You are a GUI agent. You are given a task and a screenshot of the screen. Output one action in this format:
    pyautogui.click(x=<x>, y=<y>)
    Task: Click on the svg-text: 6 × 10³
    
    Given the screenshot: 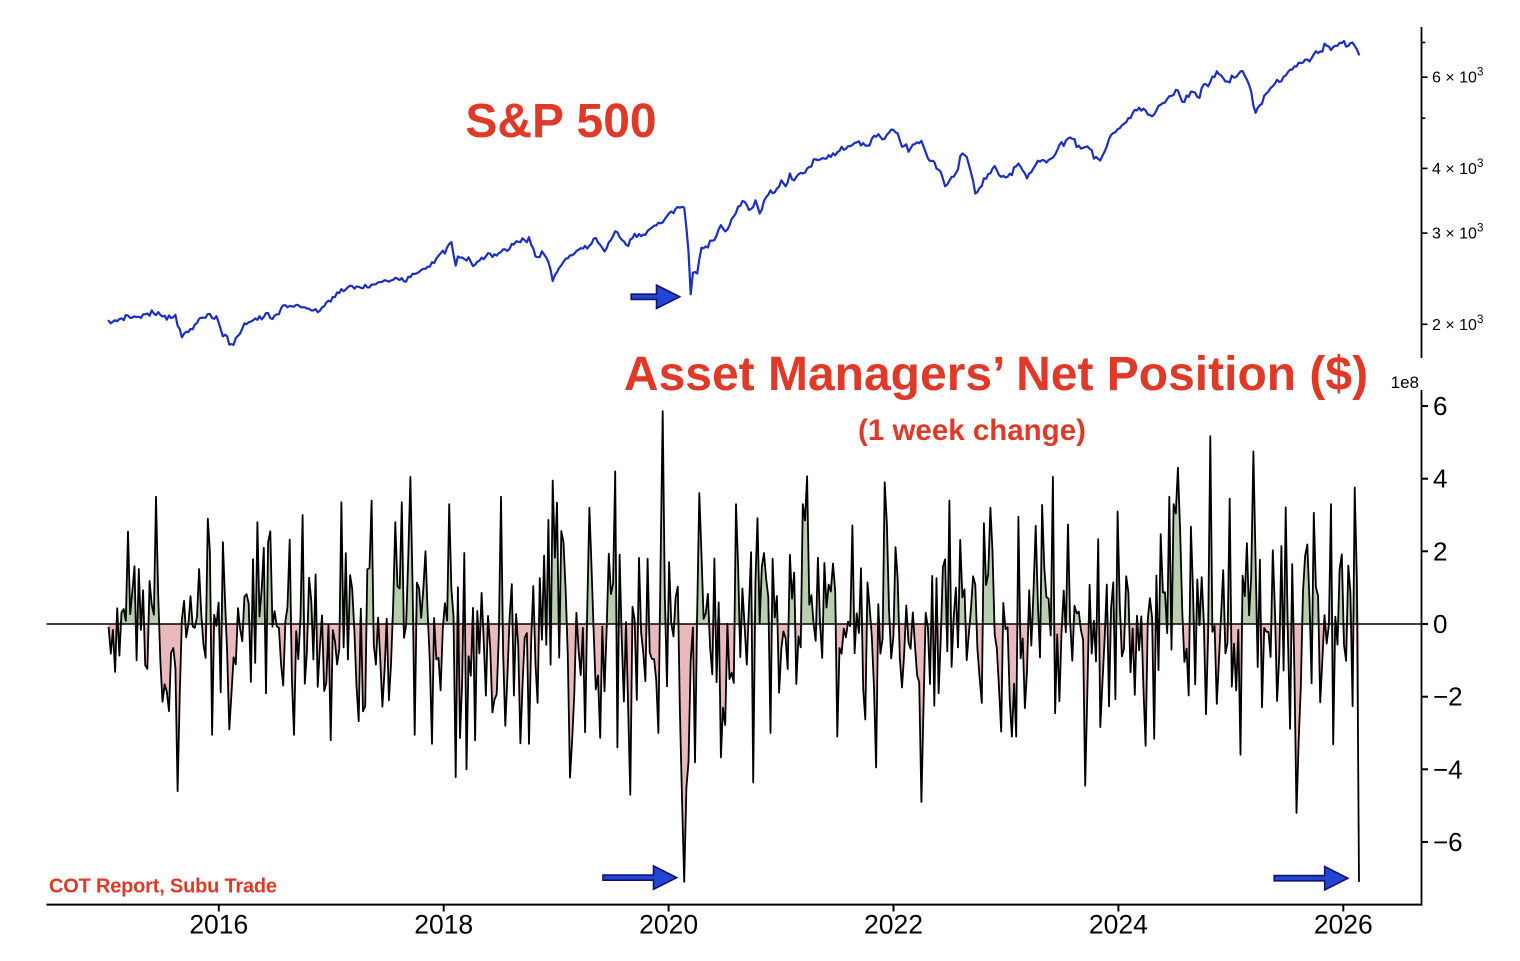 What is the action you would take?
    pyautogui.click(x=1457, y=77)
    